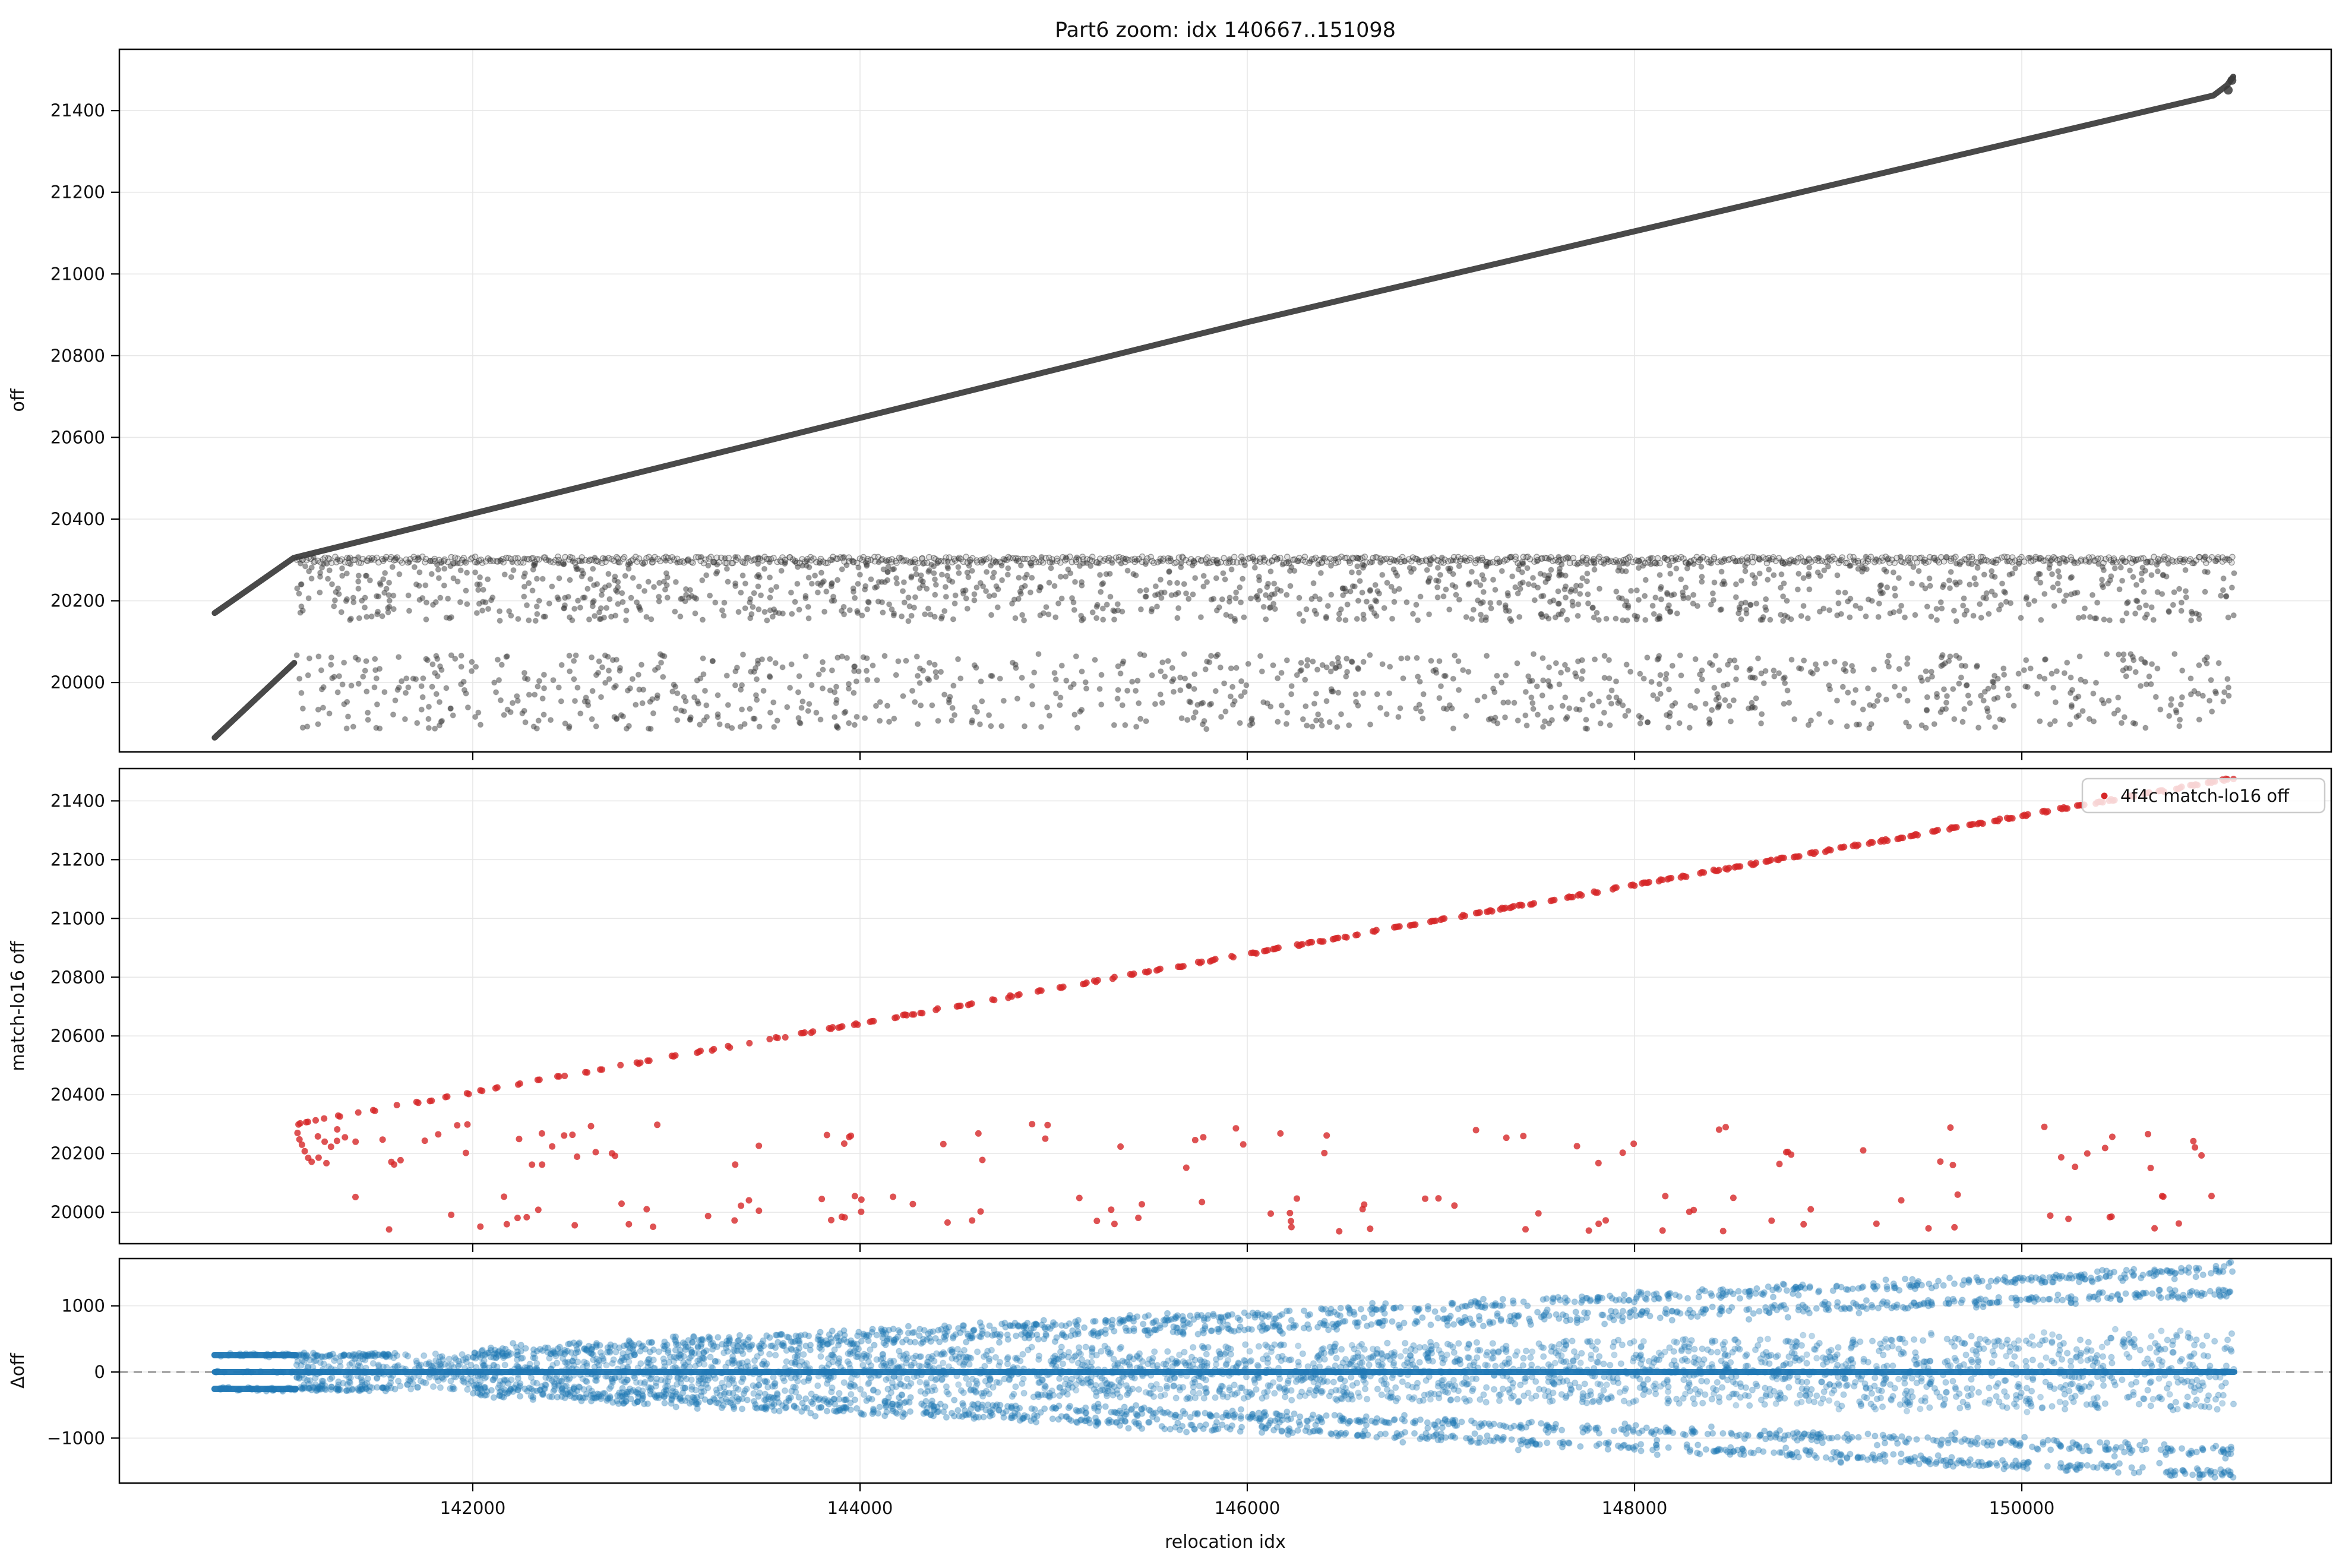 The height and width of the screenshot is (1568, 2352). I want to click on y-tick-label: −1000, so click(76, 1438).